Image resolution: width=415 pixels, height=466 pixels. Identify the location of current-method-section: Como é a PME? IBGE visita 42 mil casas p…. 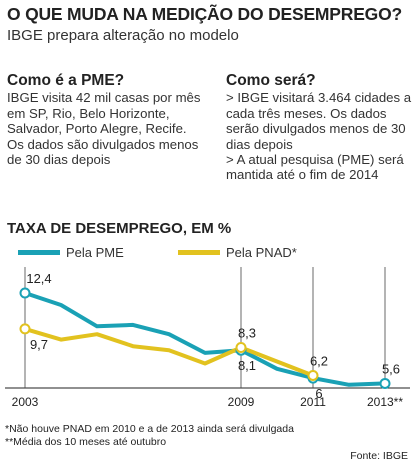
(107, 120).